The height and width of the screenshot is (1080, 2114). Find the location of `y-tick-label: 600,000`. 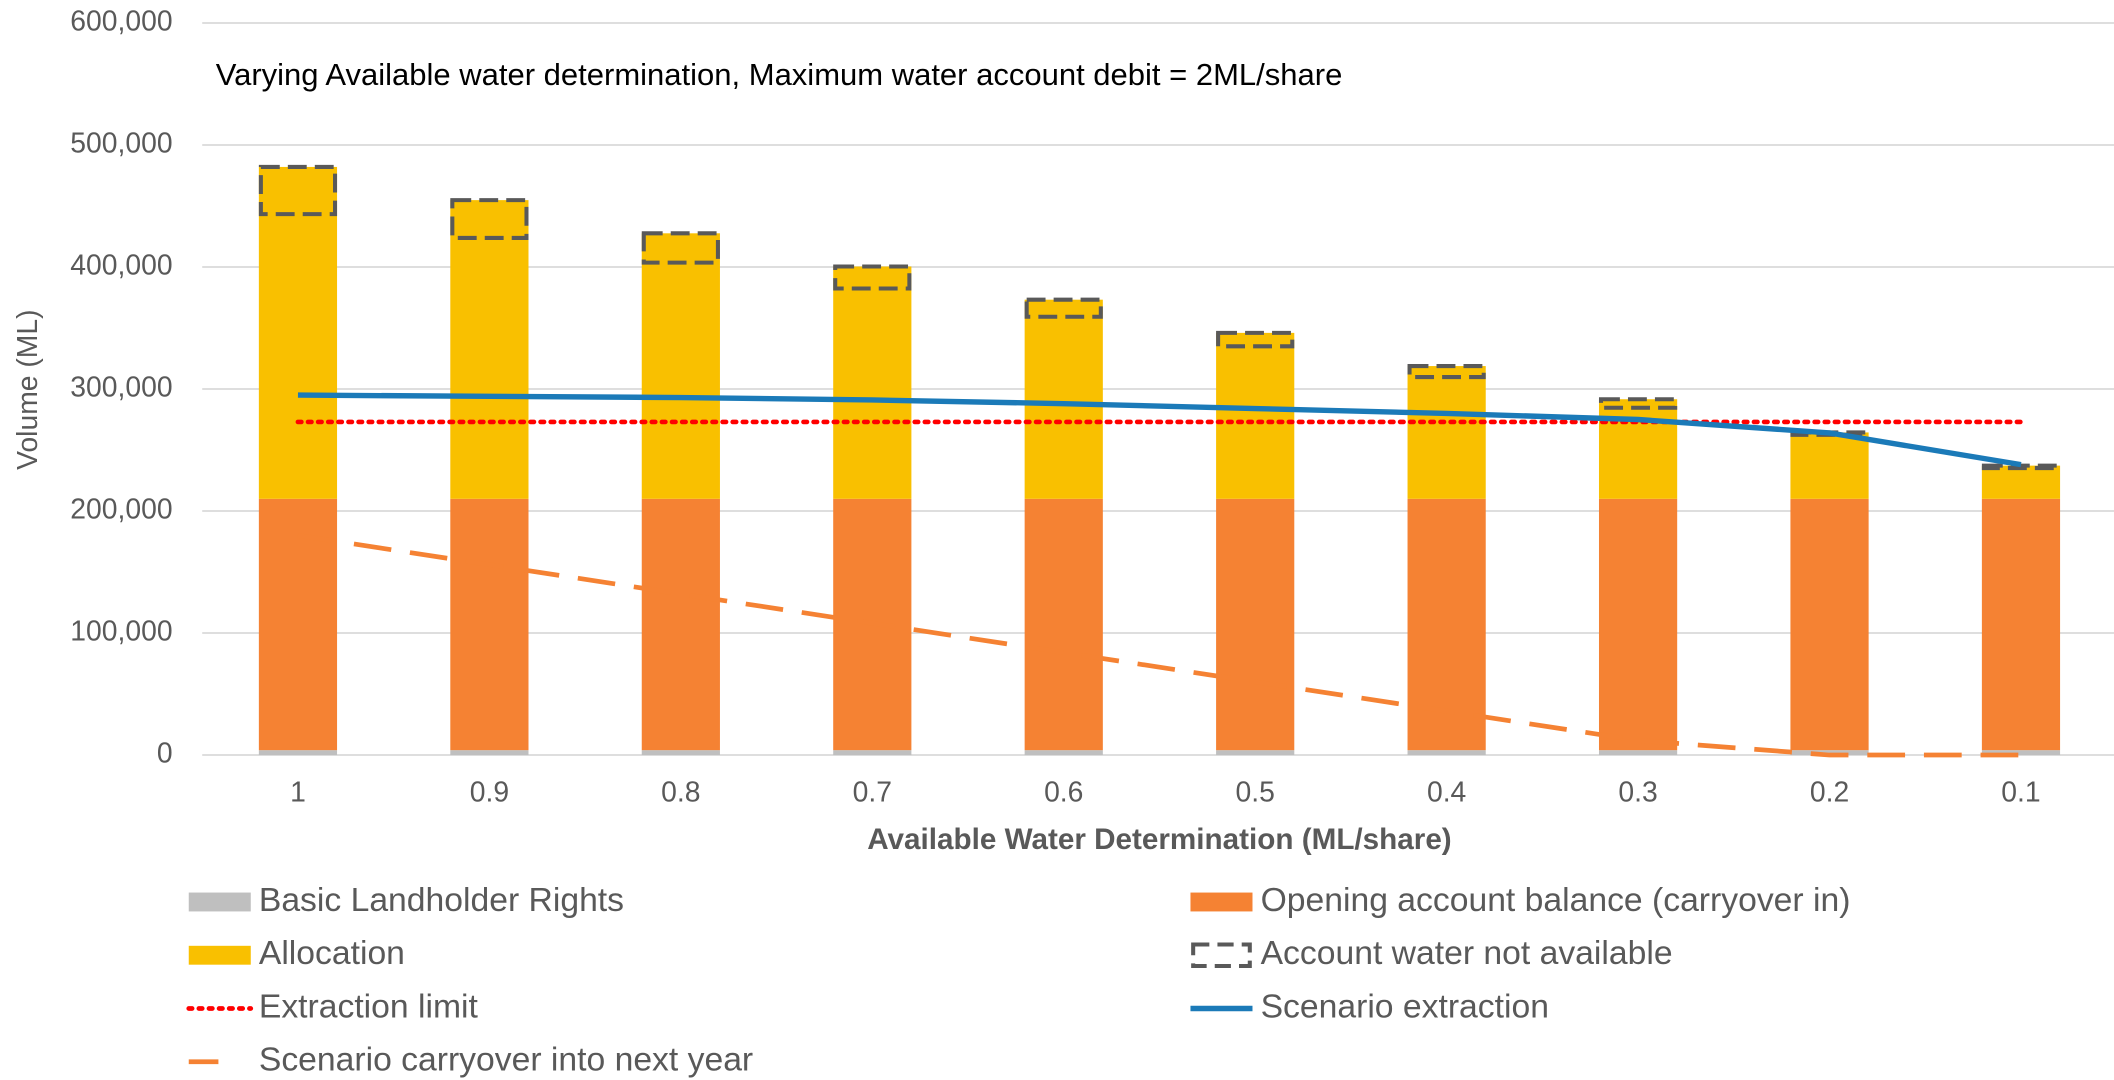

y-tick-label: 600,000 is located at coordinates (121, 20).